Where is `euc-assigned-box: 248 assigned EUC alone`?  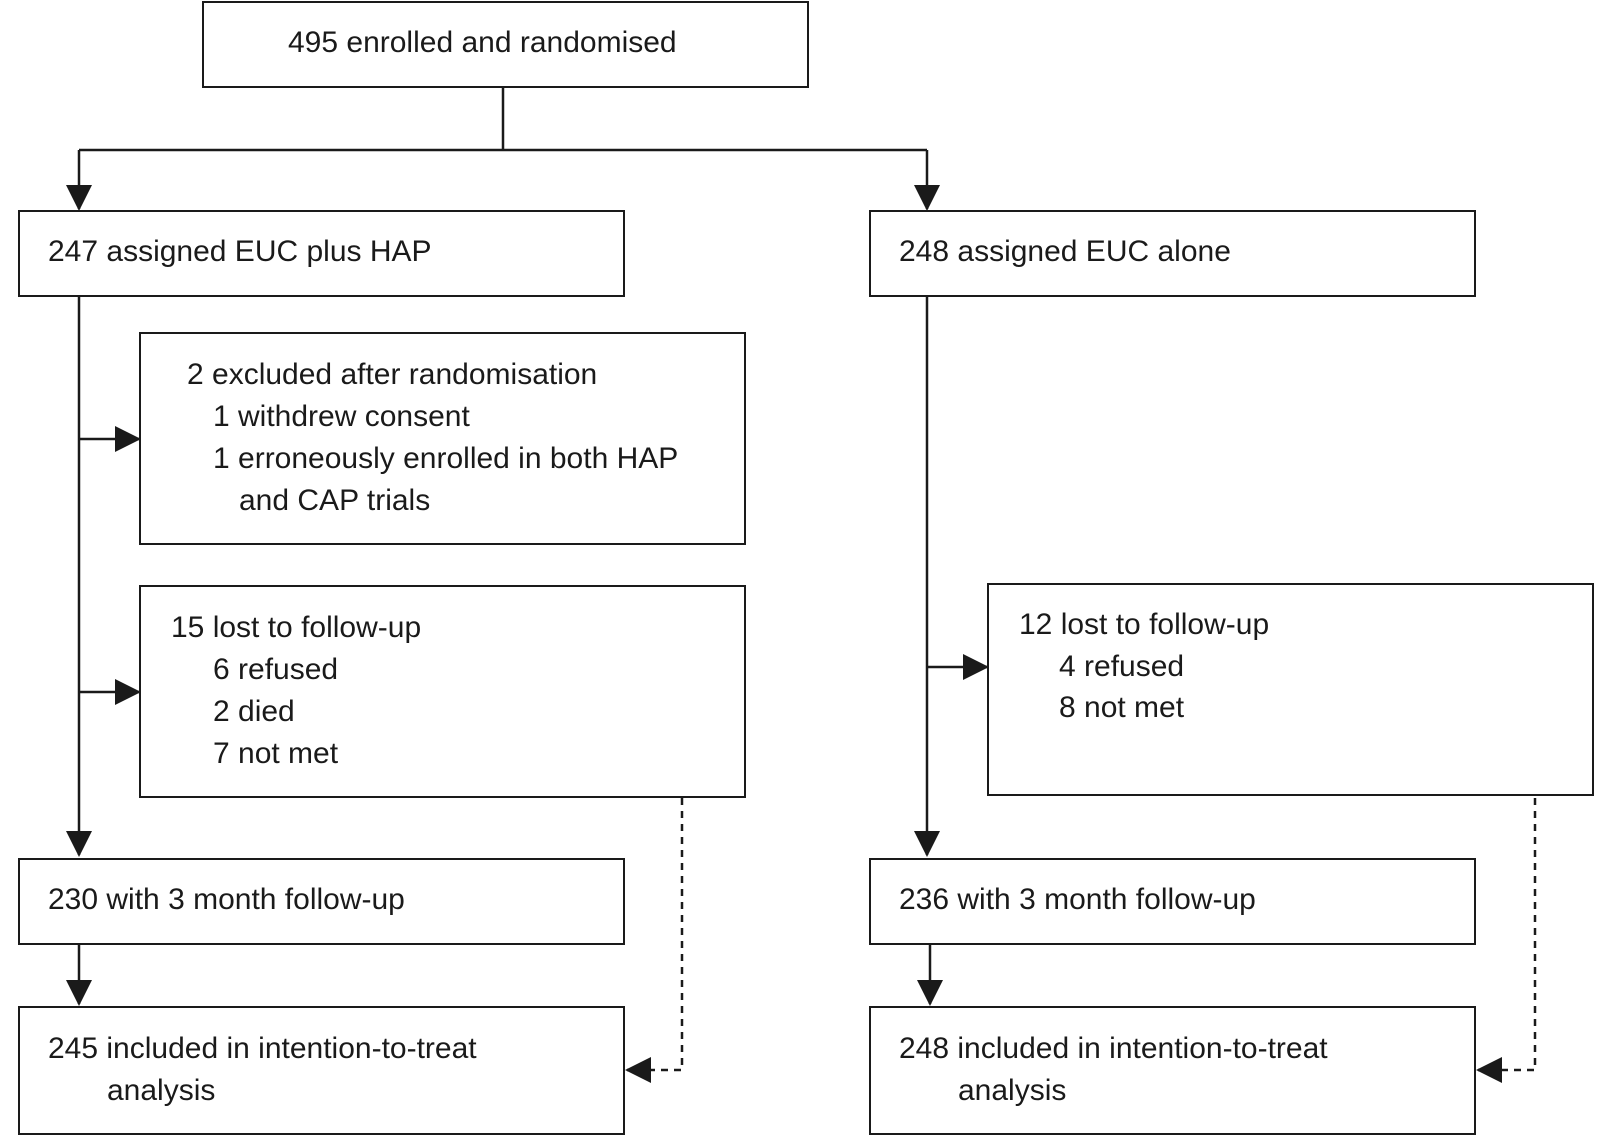
euc-assigned-box: 248 assigned EUC alone is located at coordinates (1172, 253).